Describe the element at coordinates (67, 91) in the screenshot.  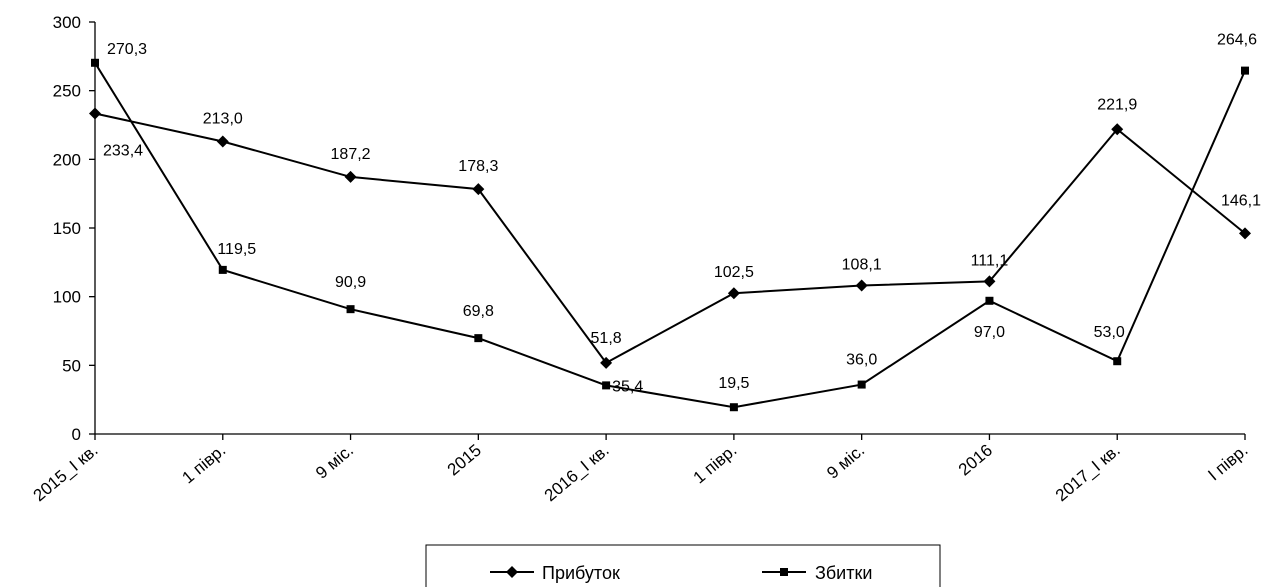
I see `y-tick-label: 250` at that location.